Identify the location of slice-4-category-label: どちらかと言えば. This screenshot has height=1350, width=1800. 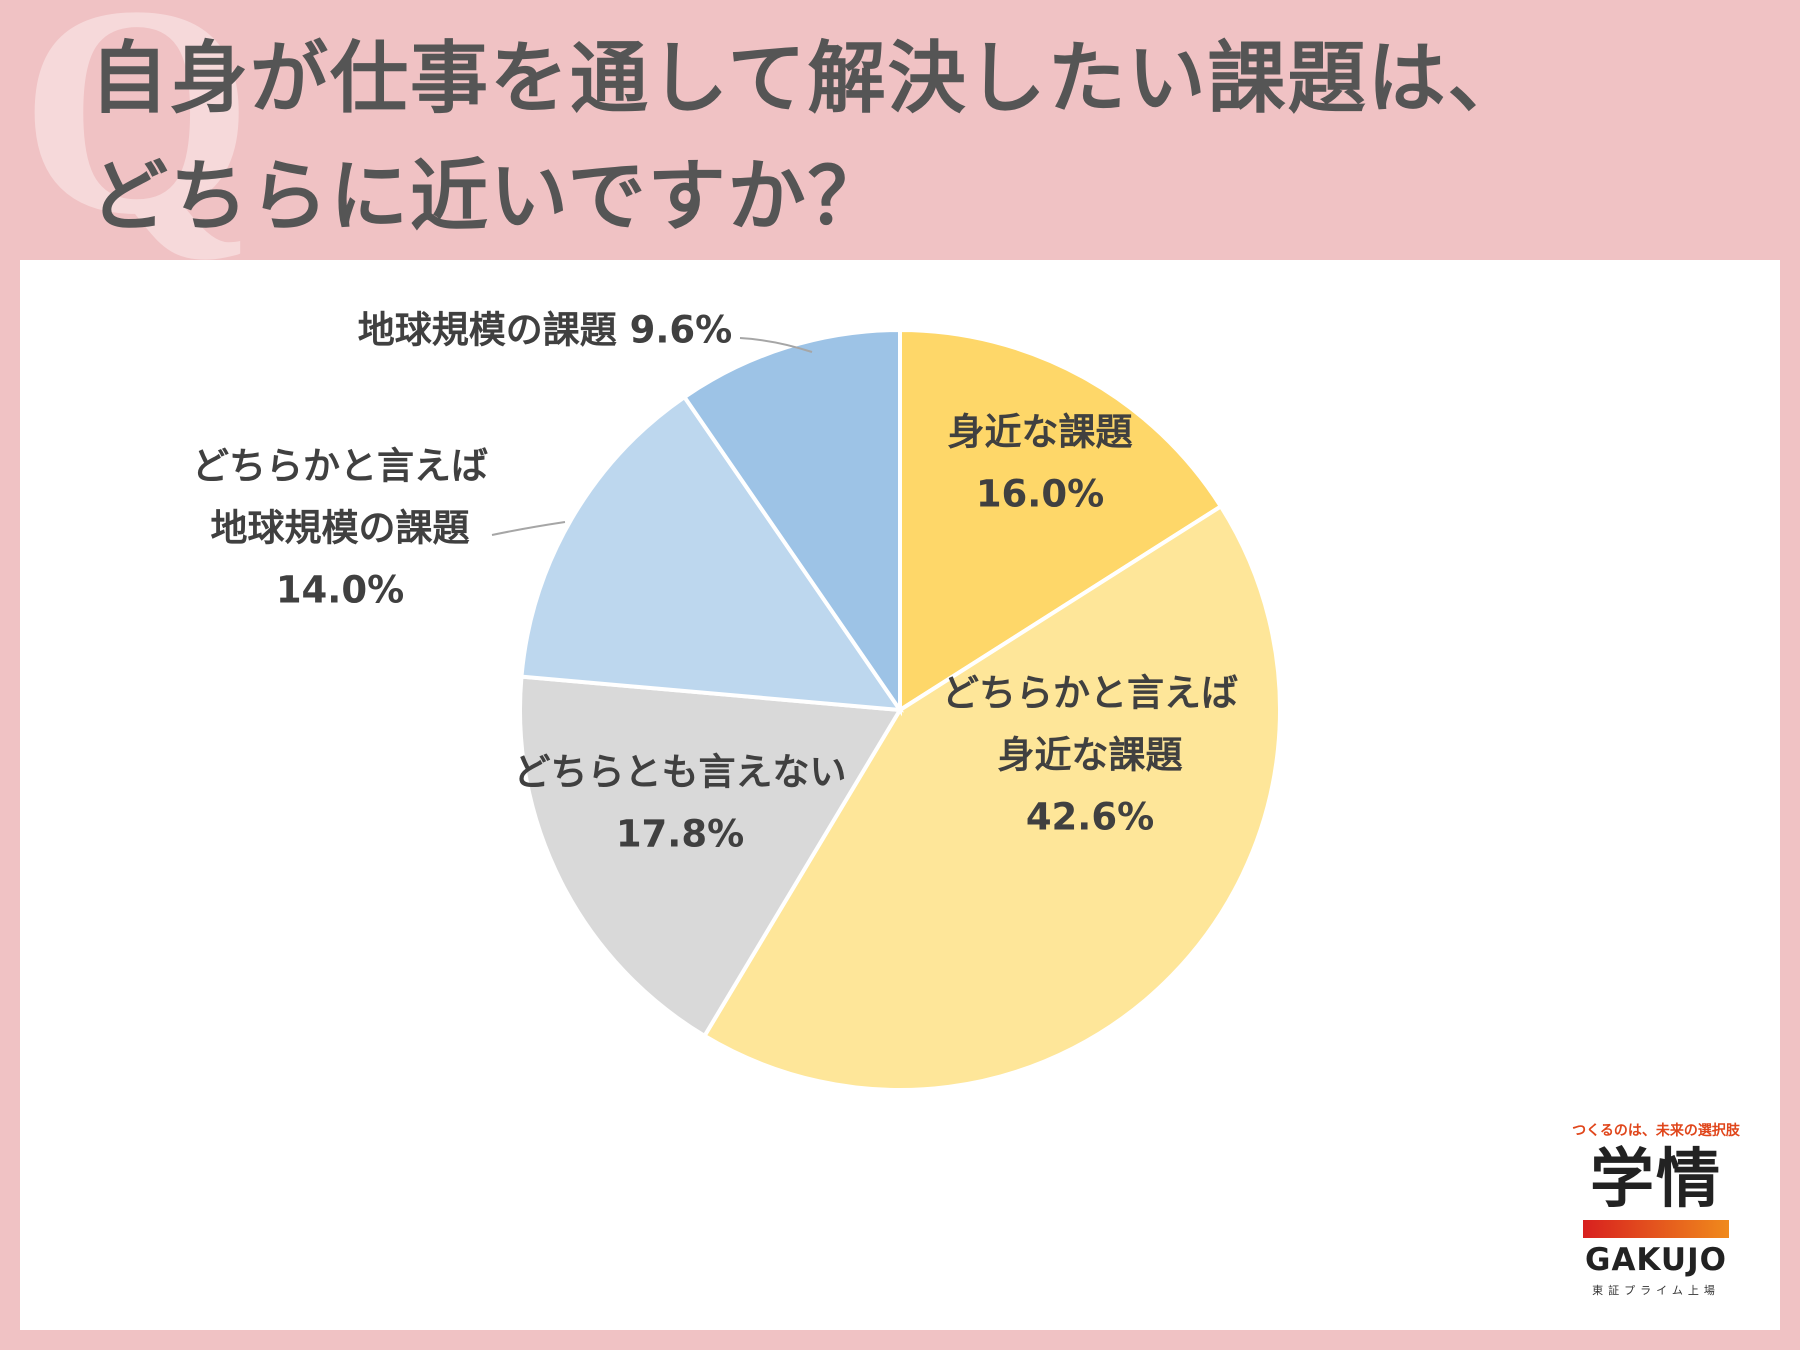
(340, 466).